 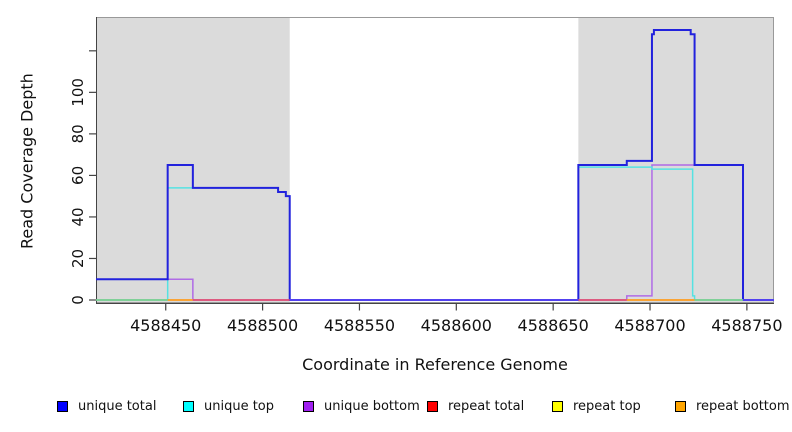 I want to click on legend-label: repeat bottom, so click(x=743, y=406).